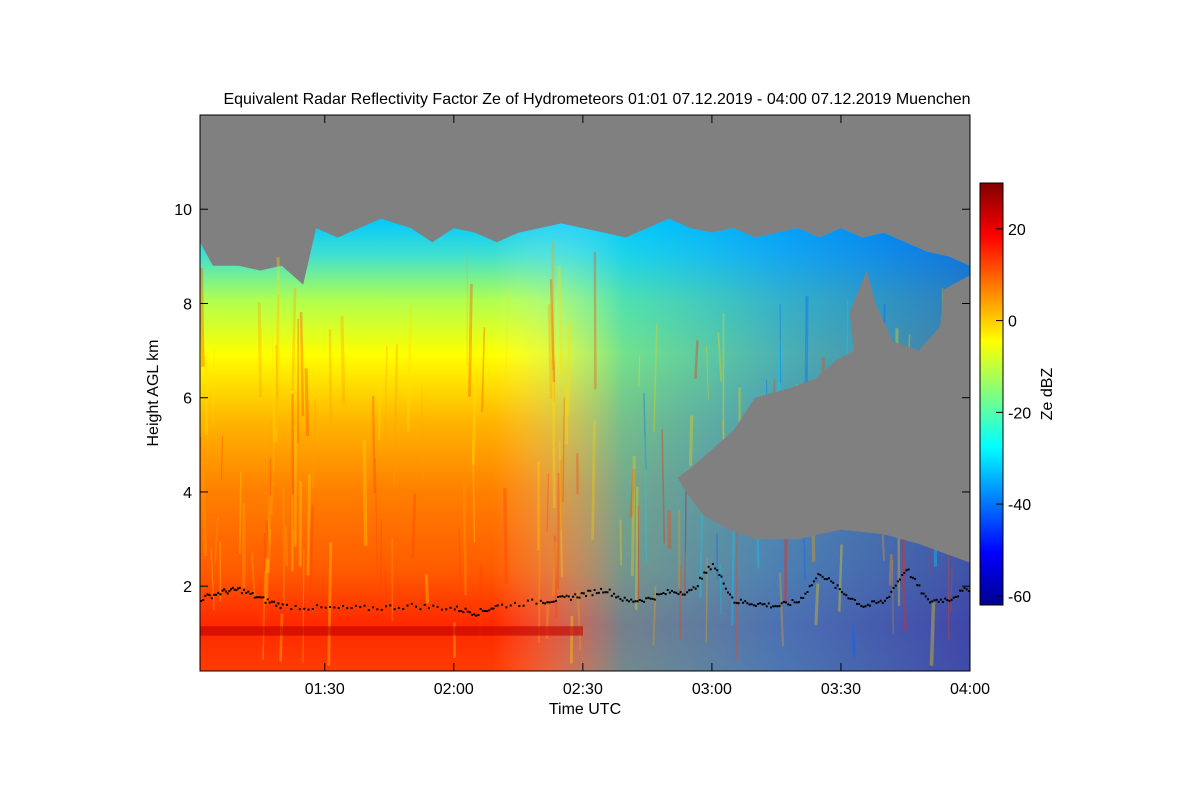 Image resolution: width=1200 pixels, height=800 pixels. I want to click on x-tick-label: 04:00, so click(970, 689).